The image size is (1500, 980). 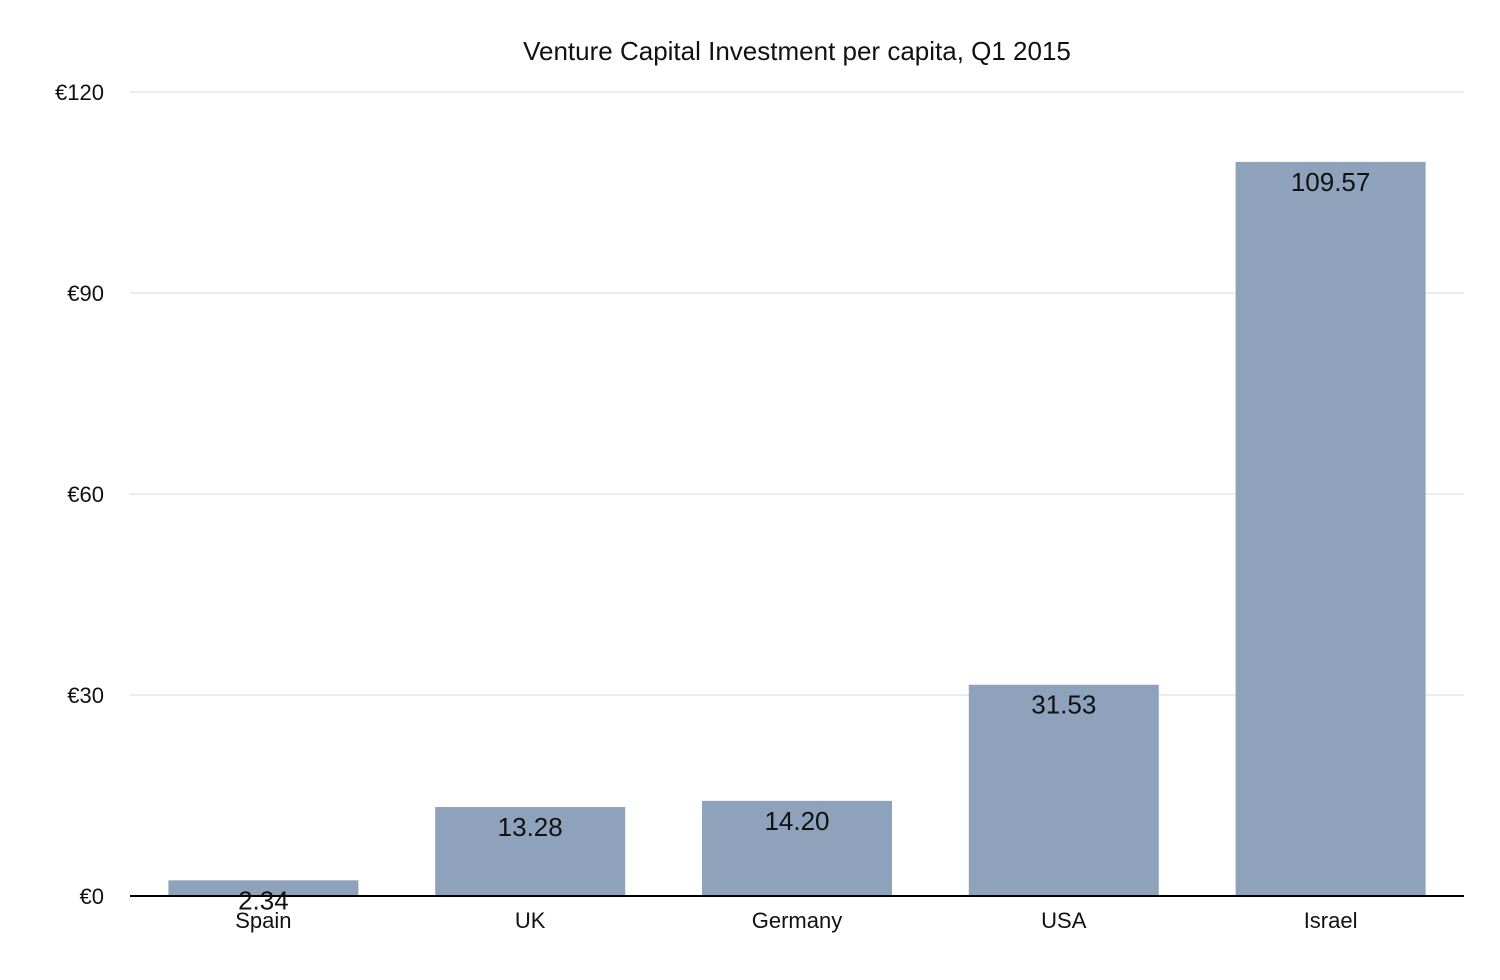 I want to click on x-tick-label: Spain, so click(x=263, y=920).